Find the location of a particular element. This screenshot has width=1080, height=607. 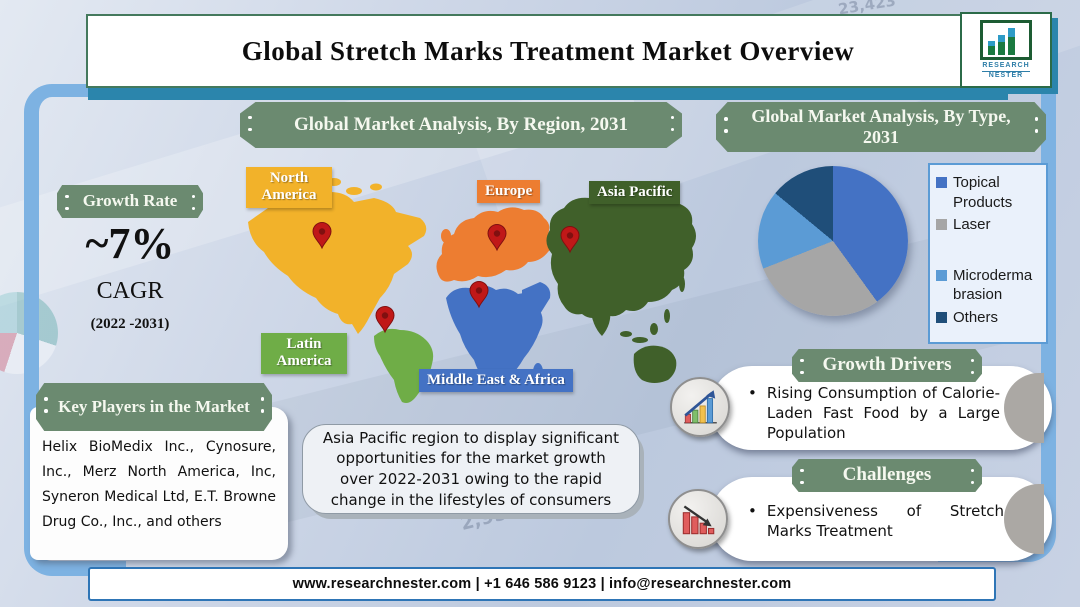

legend-item: Laser is located at coordinates (988, 225).